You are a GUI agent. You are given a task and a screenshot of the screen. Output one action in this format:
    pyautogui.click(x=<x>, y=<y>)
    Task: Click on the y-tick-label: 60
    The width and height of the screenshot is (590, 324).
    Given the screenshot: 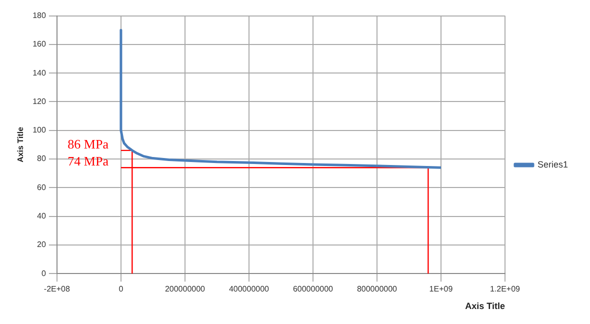 What is the action you would take?
    pyautogui.click(x=41, y=187)
    